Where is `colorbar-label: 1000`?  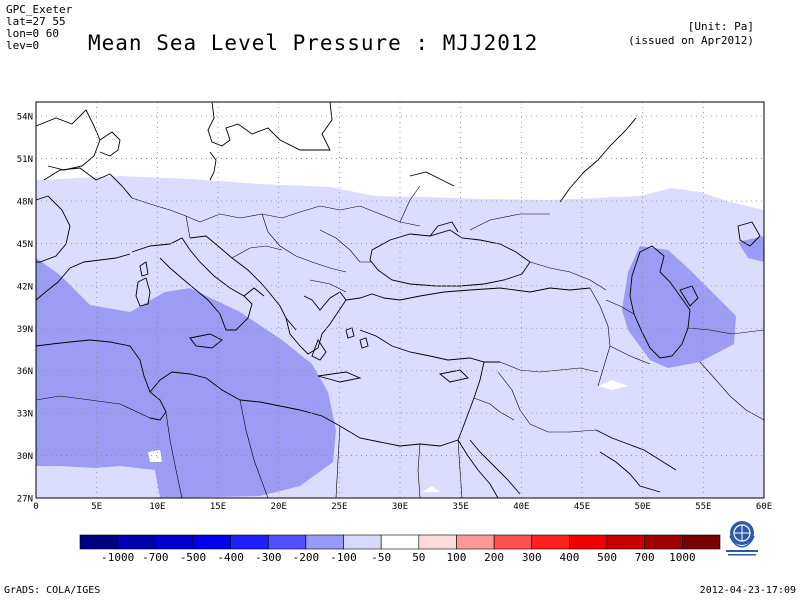
colorbar-label: 1000 is located at coordinates (682, 557).